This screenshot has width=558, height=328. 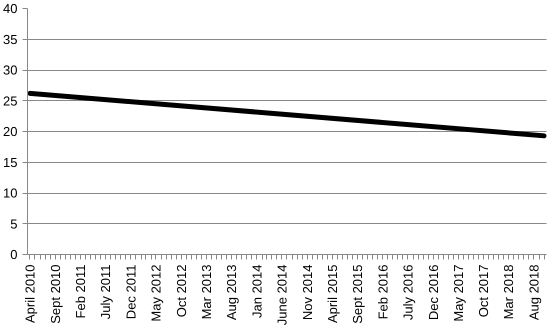 What do you see at coordinates (14, 254) in the screenshot?
I see `y-tick-label: 0` at bounding box center [14, 254].